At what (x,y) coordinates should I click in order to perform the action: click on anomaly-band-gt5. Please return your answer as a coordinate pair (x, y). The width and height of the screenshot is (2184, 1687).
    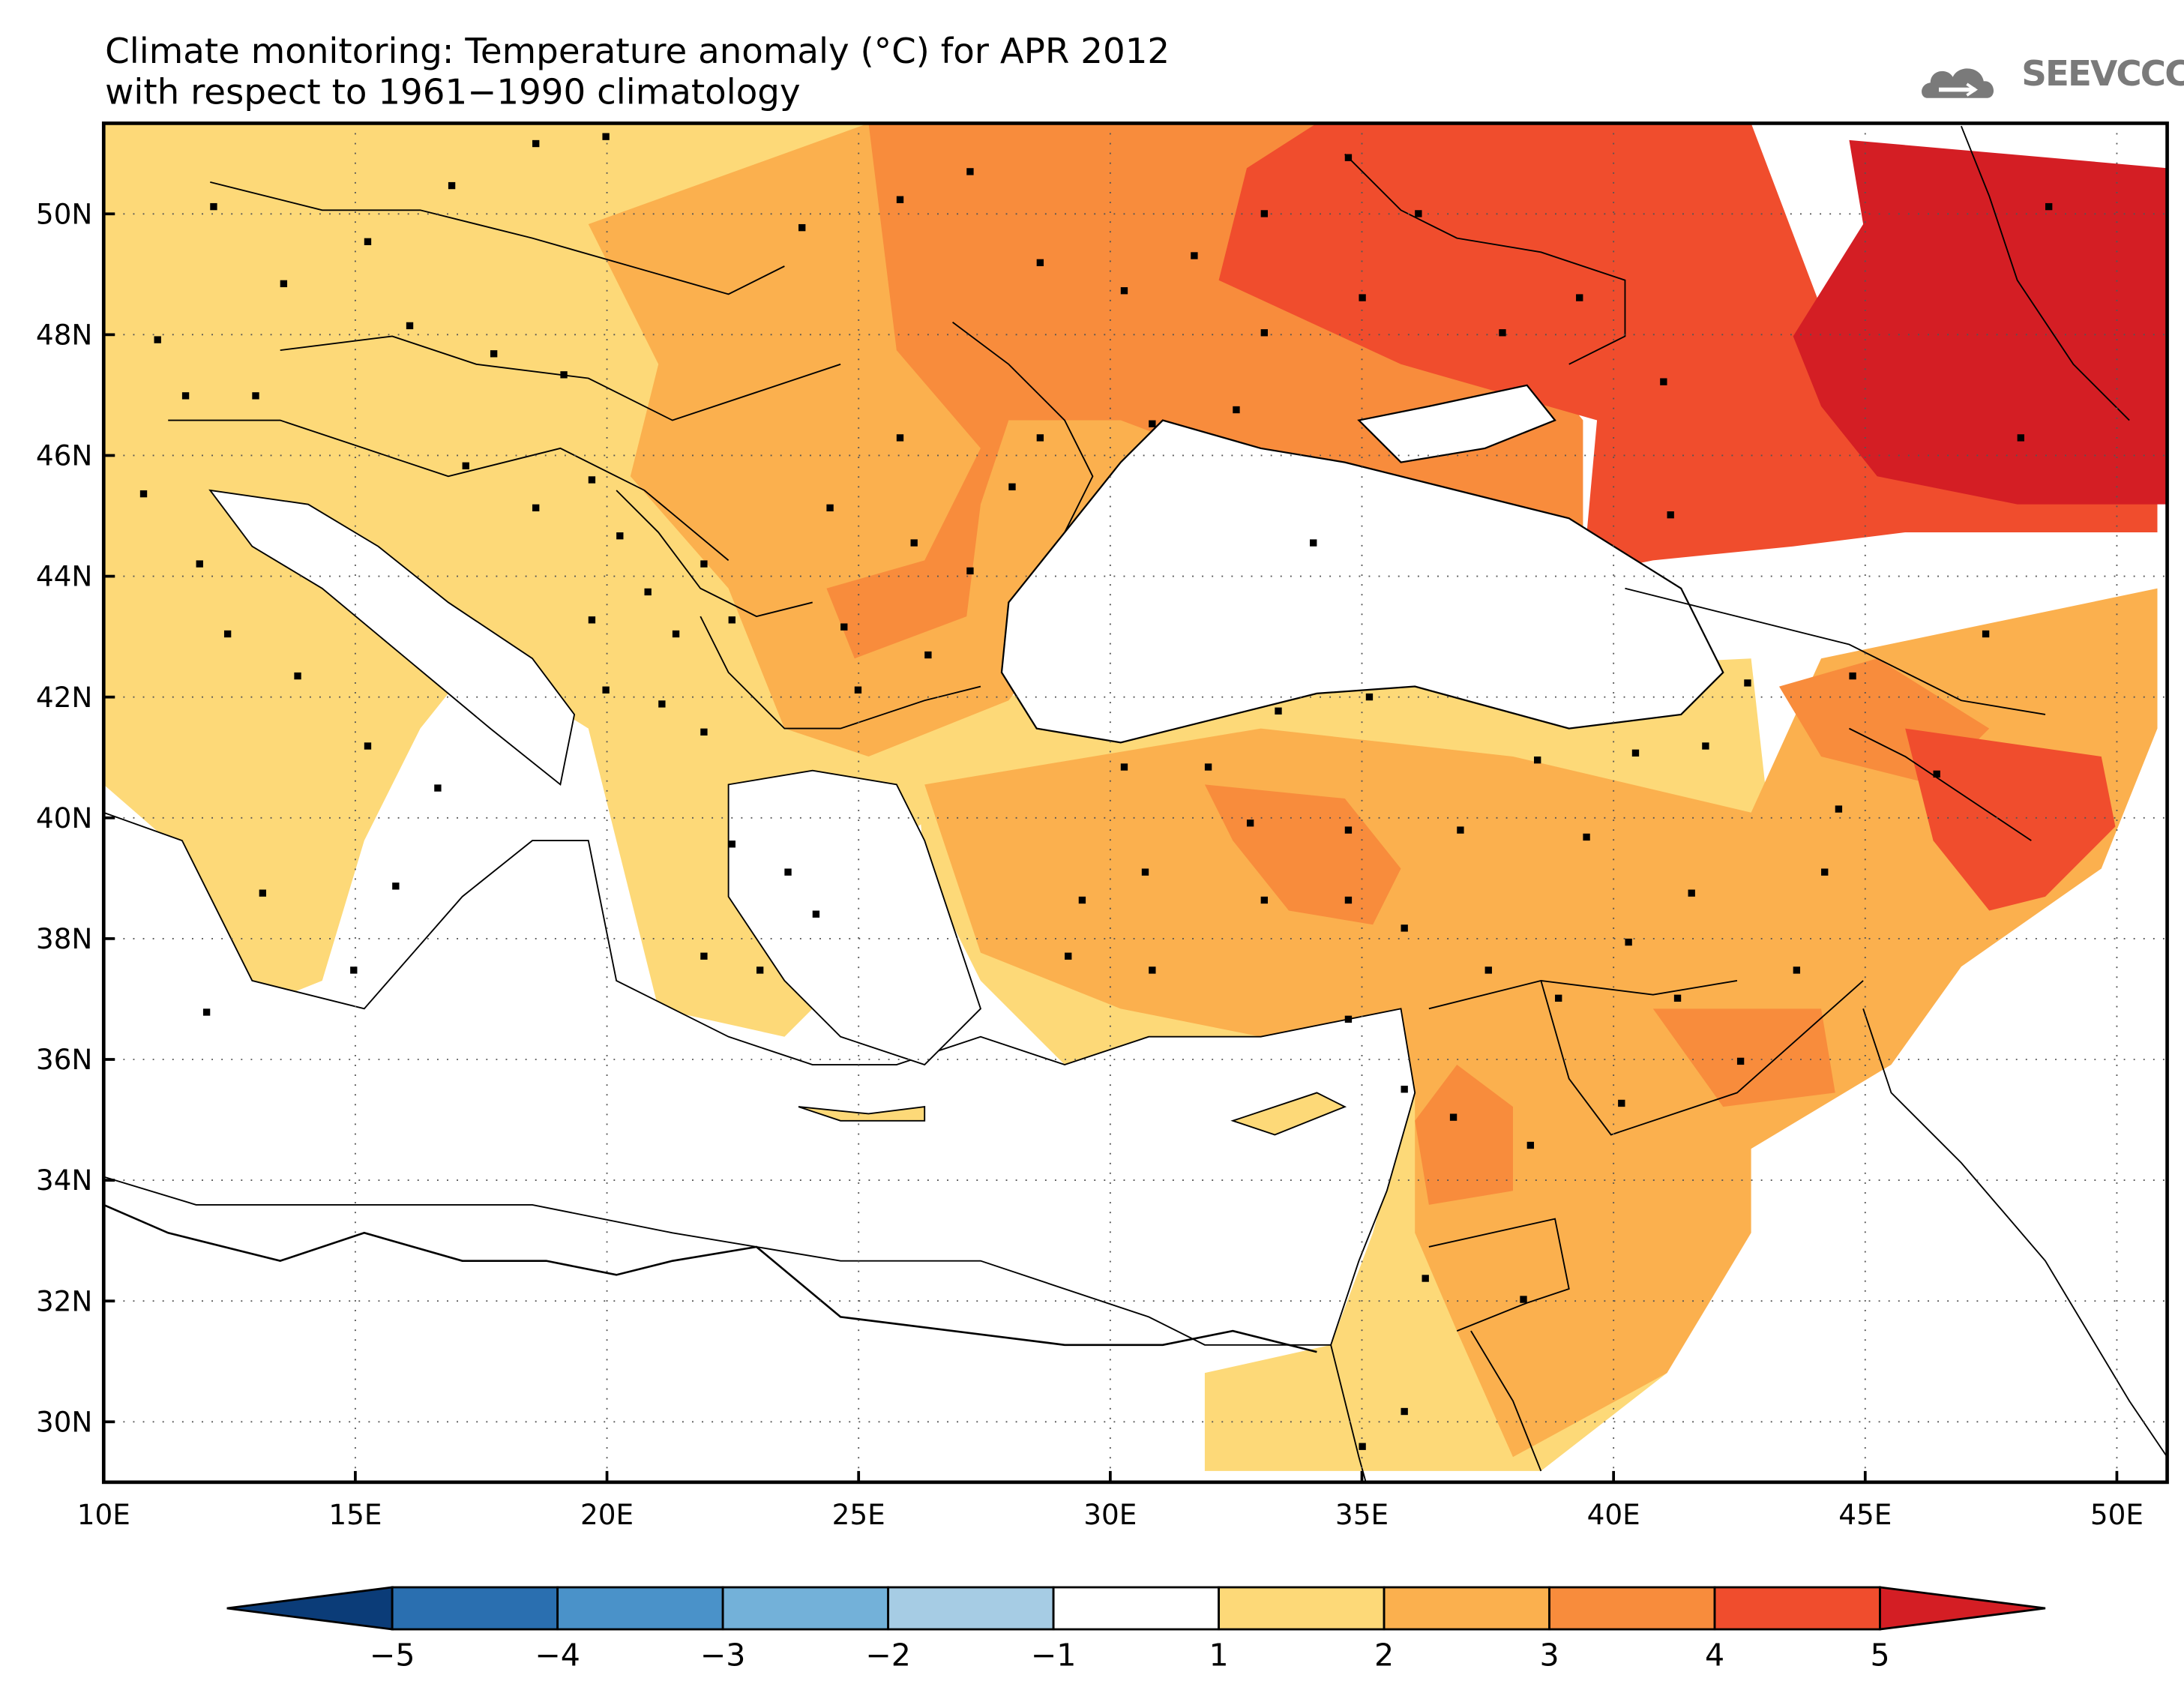
    Looking at the image, I should click on (1980, 322).